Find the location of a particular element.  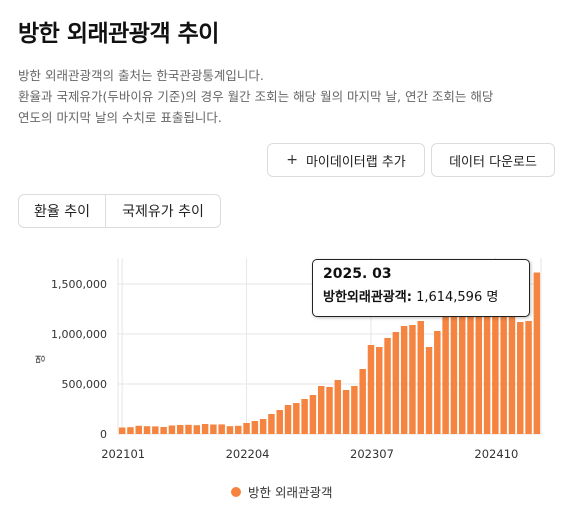

y-axis-label: 명 is located at coordinates (41, 358).